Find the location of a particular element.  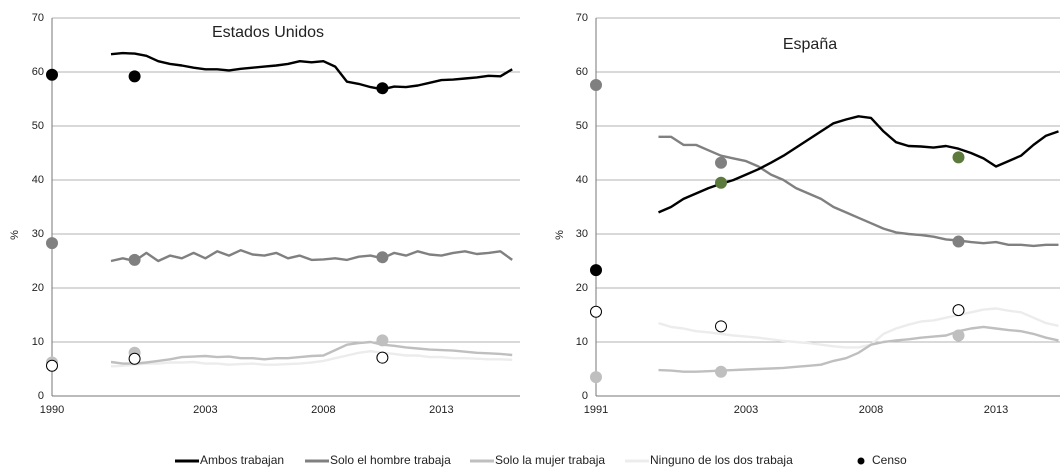

legend-swatch is located at coordinates (861, 461).